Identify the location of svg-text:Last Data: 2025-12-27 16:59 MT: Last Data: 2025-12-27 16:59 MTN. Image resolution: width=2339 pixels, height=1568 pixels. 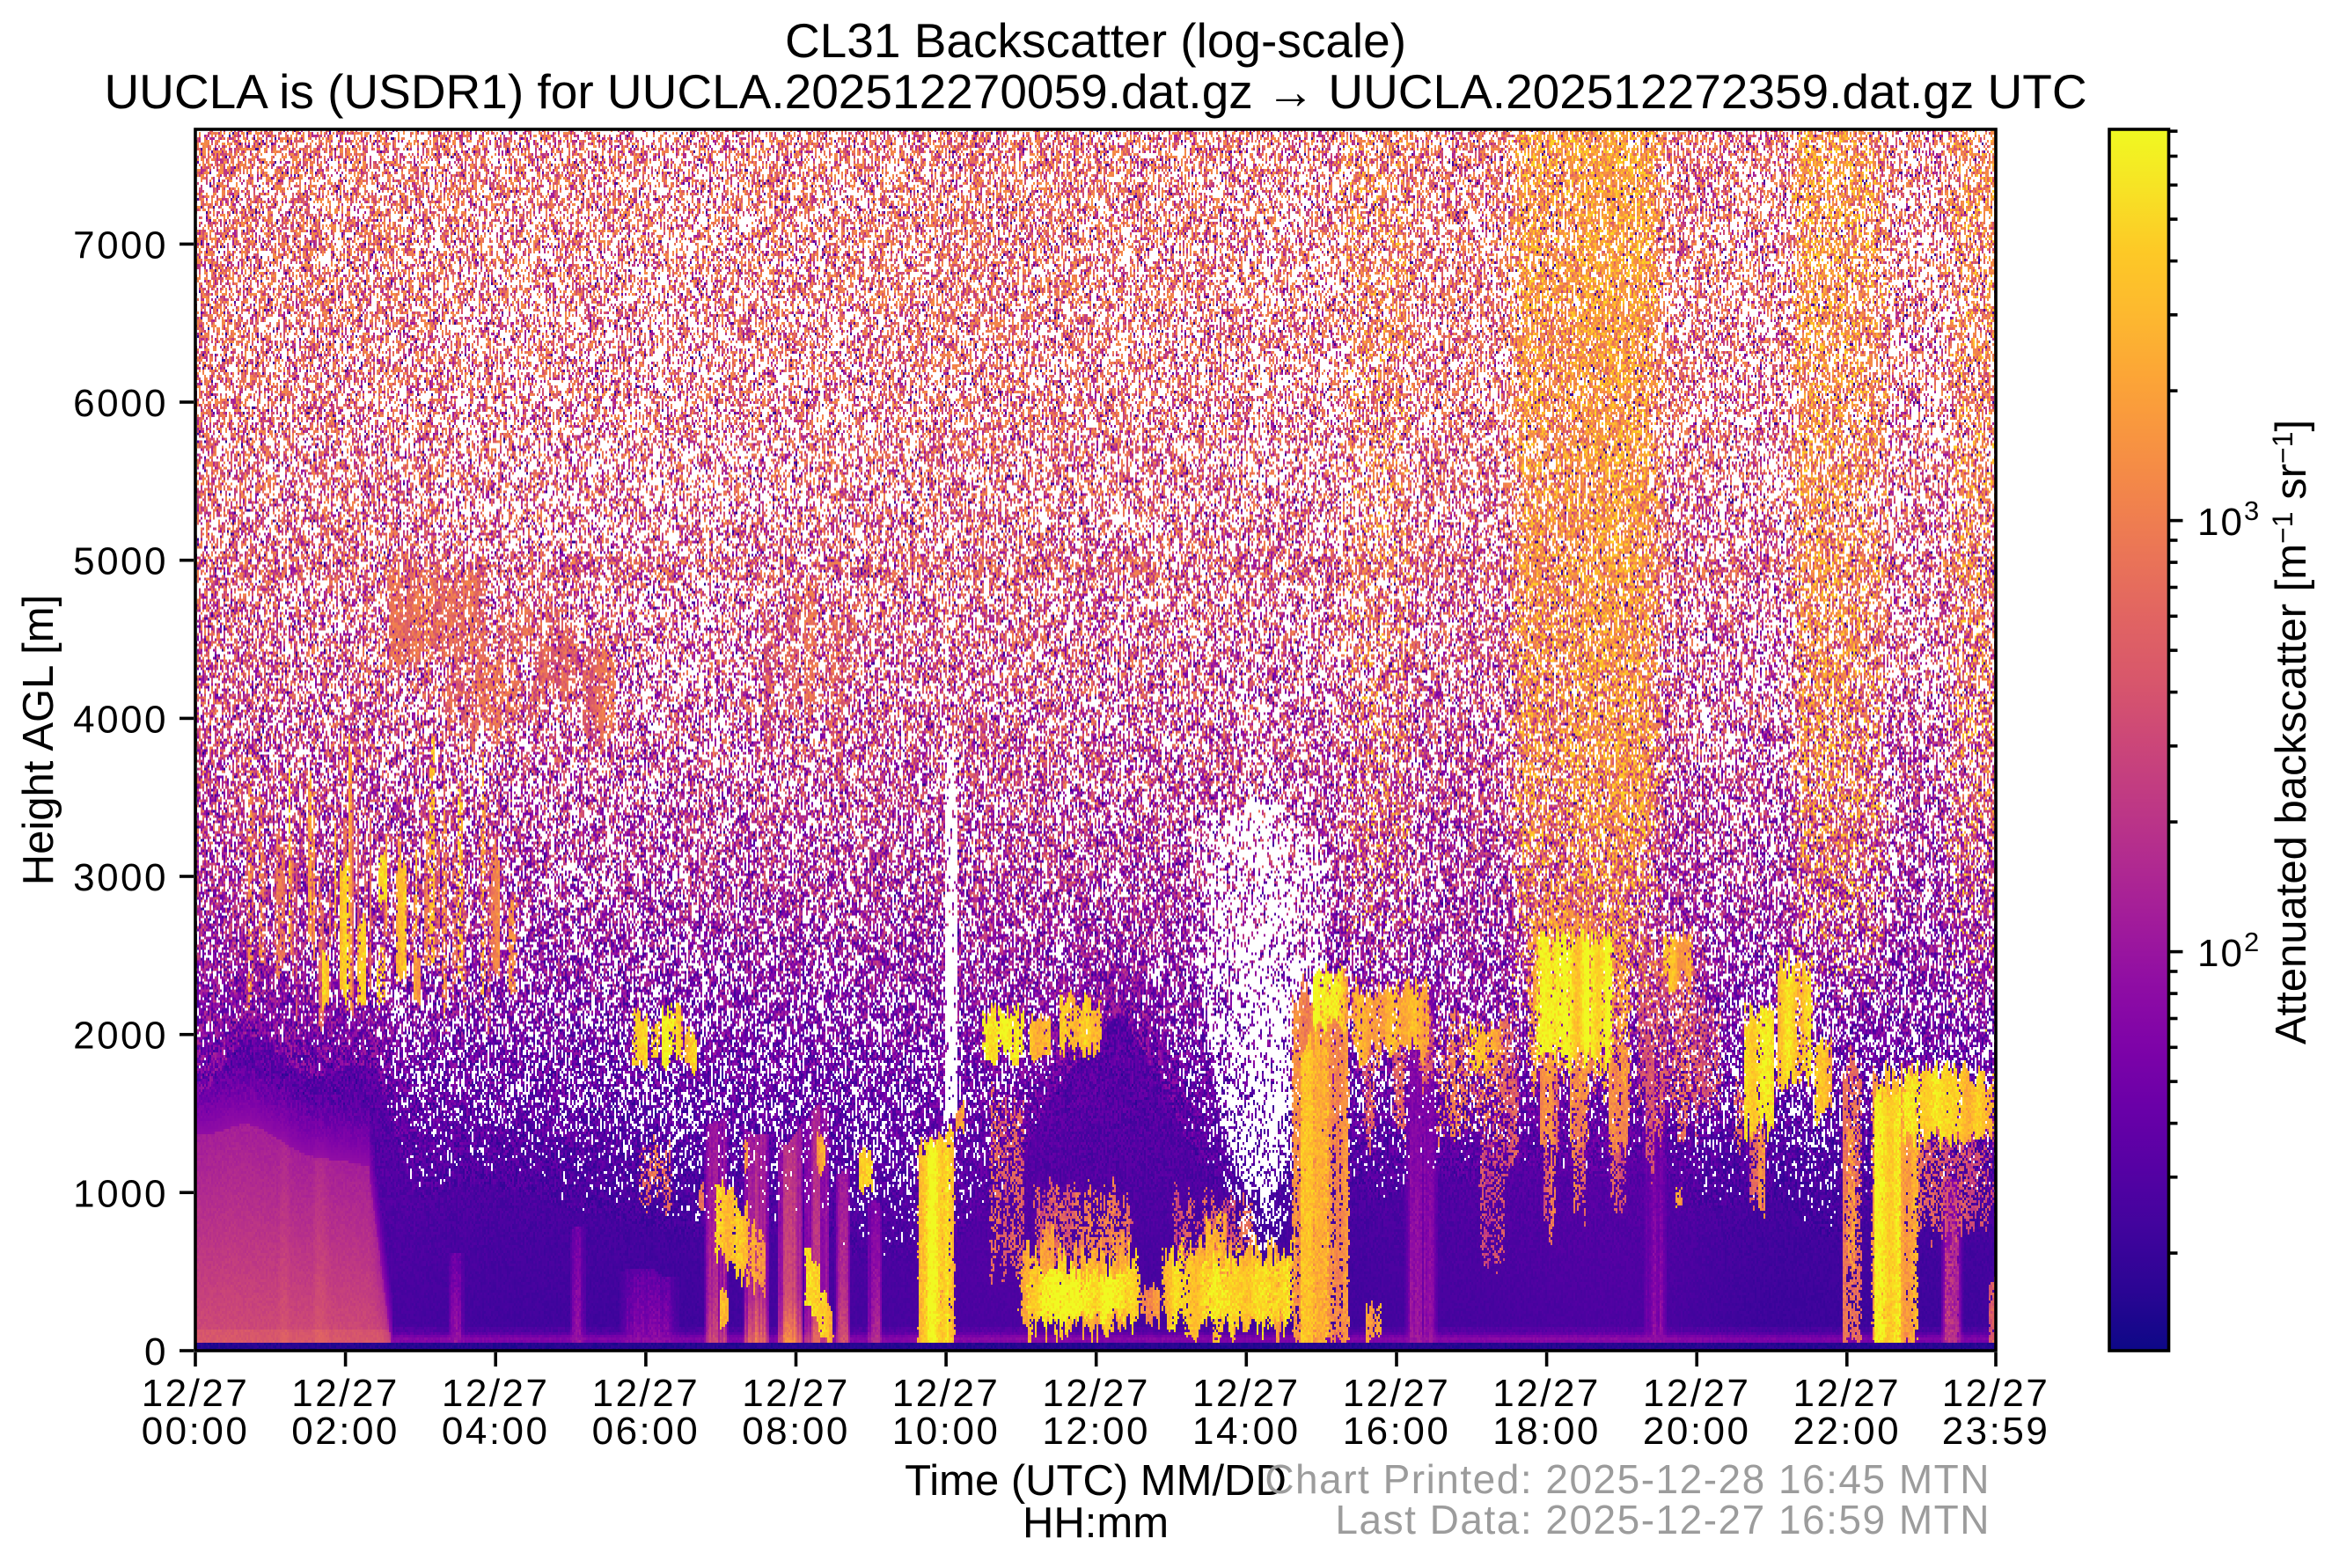
(1663, 1520).